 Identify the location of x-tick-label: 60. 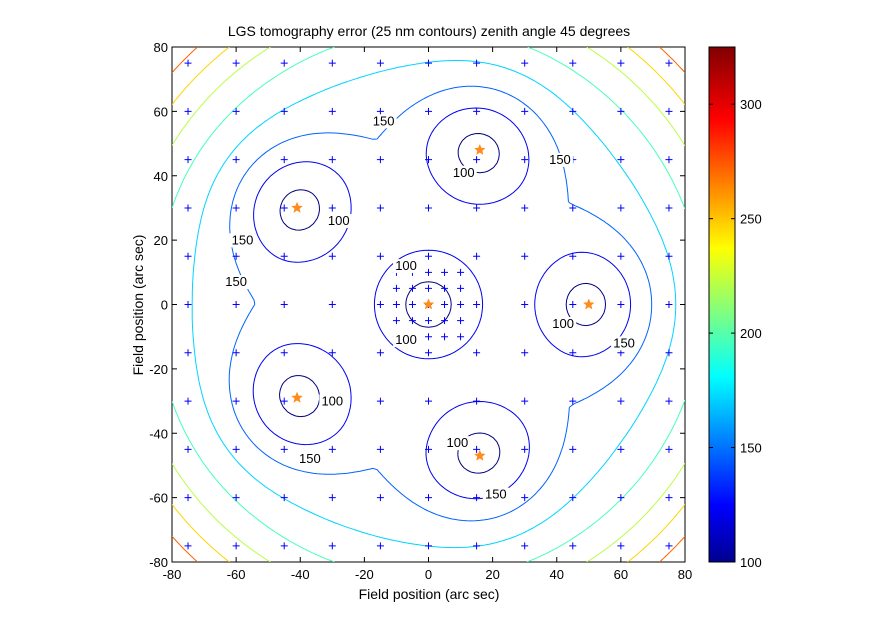
(621, 574).